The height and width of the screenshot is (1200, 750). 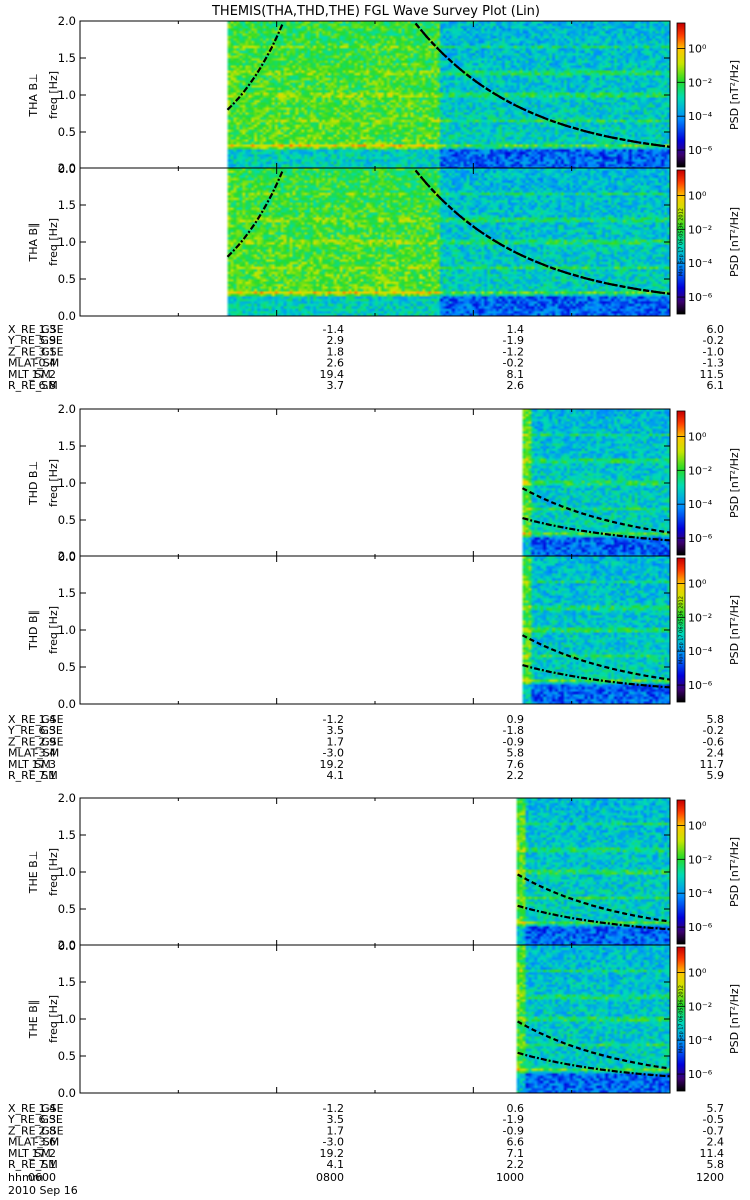 I want to click on colorbar-tick-label: 10⁰, so click(x=697, y=825).